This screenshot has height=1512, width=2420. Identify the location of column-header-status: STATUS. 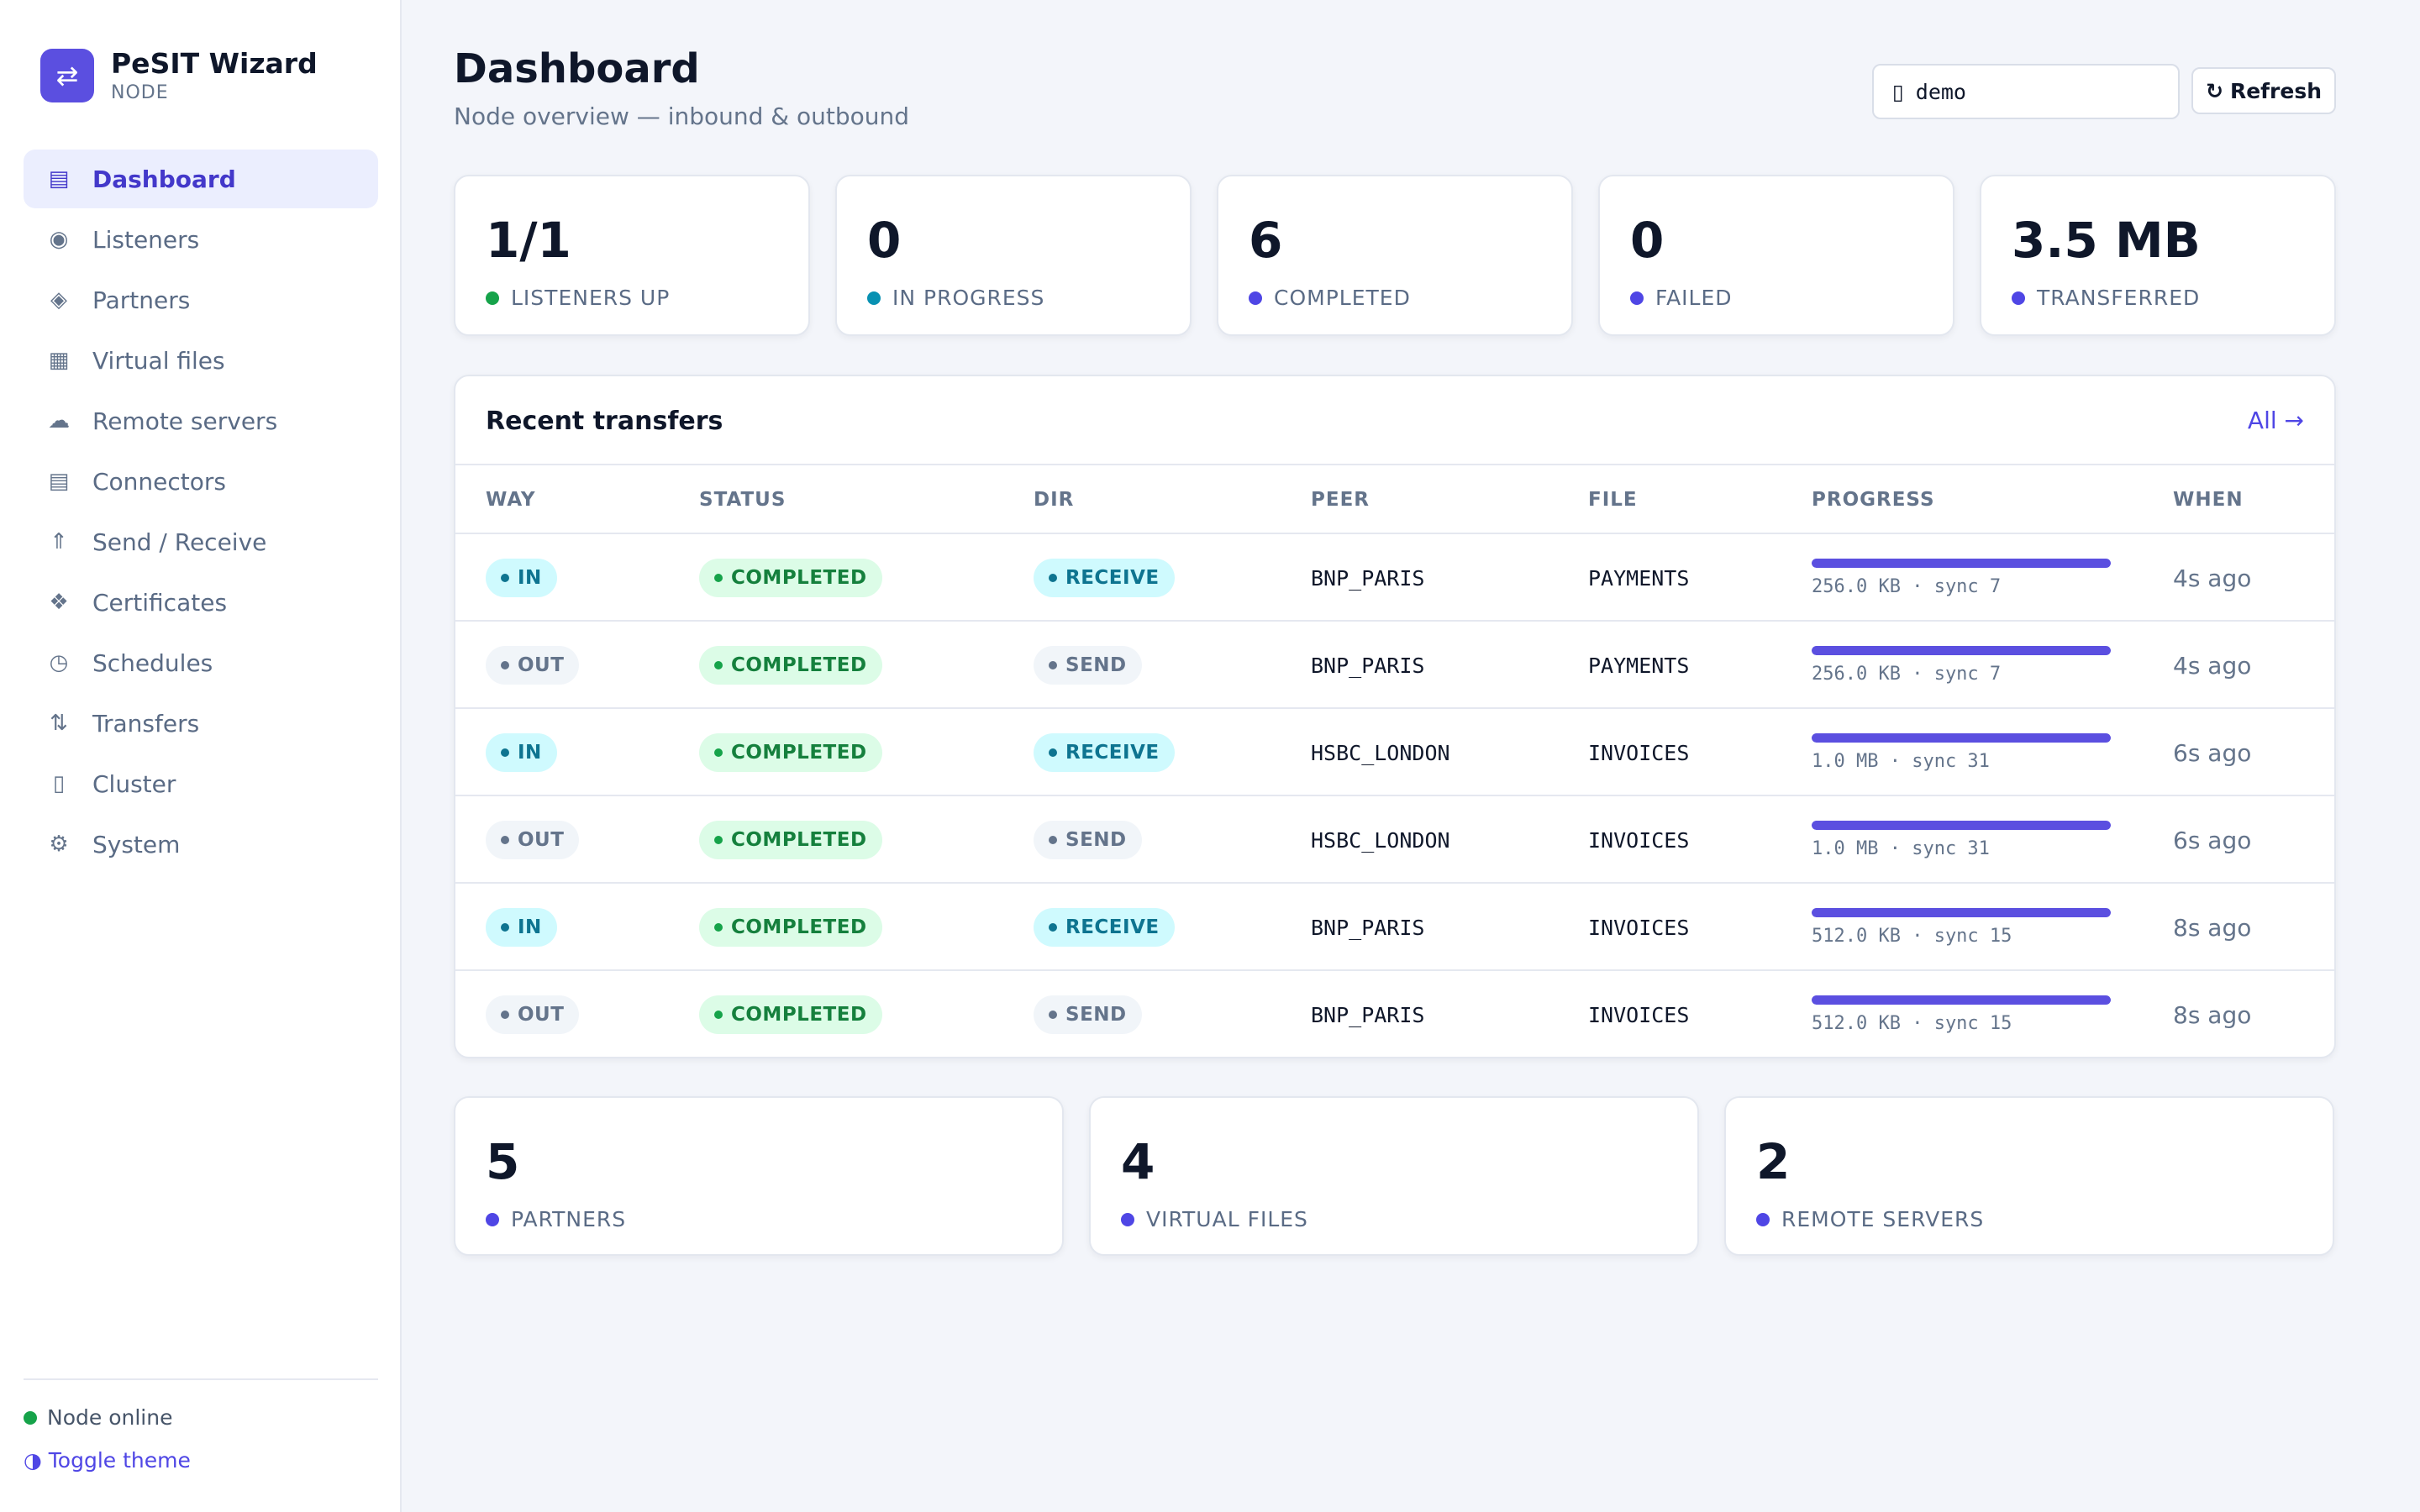
(742, 500).